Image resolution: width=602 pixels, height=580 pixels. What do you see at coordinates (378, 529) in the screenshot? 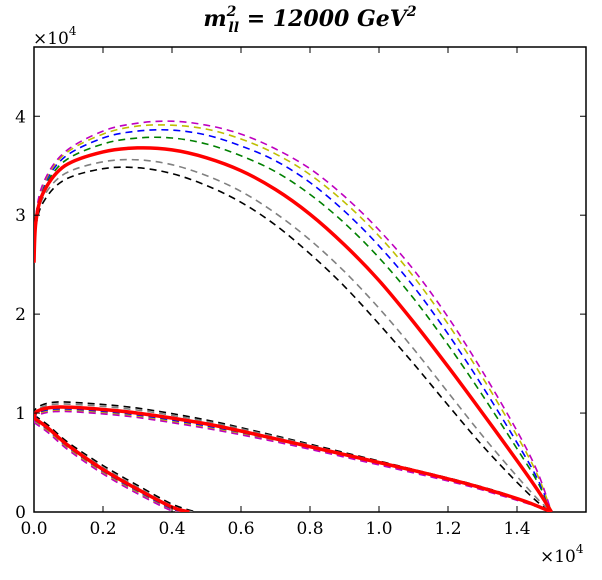
I see `x-tick-label: 1.0` at bounding box center [378, 529].